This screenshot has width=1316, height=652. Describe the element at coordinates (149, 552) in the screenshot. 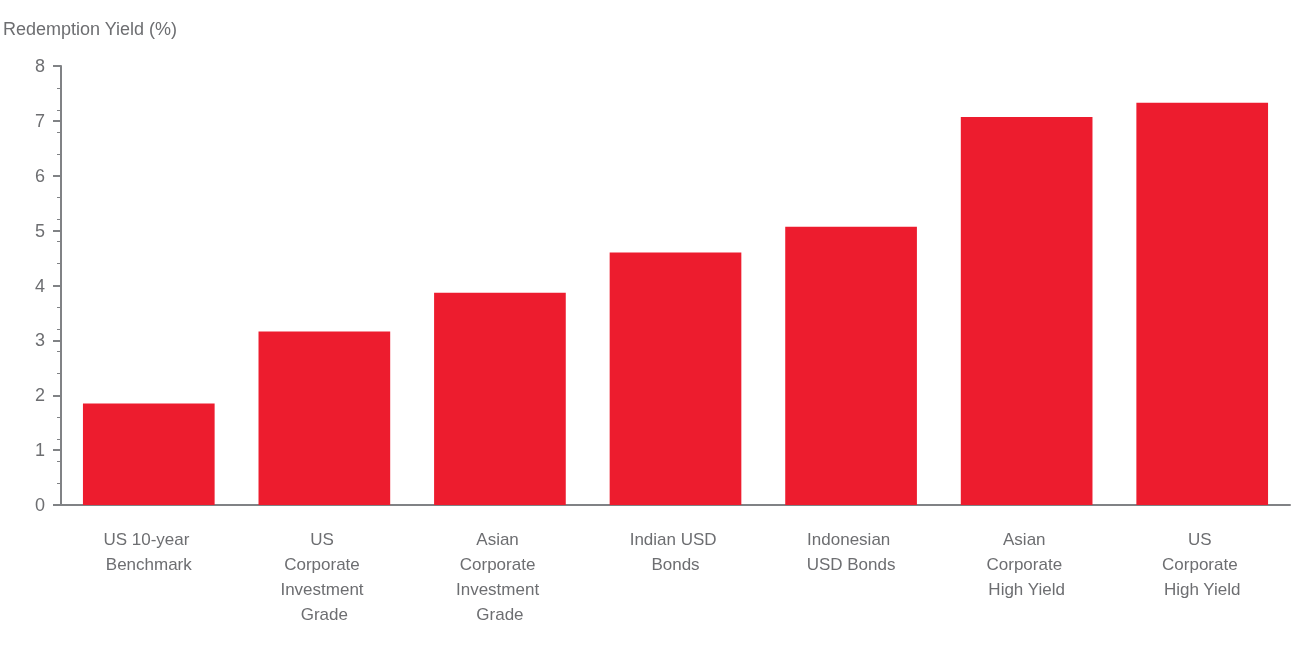

I see `x-tick-label: US 10-year Benchmark` at that location.